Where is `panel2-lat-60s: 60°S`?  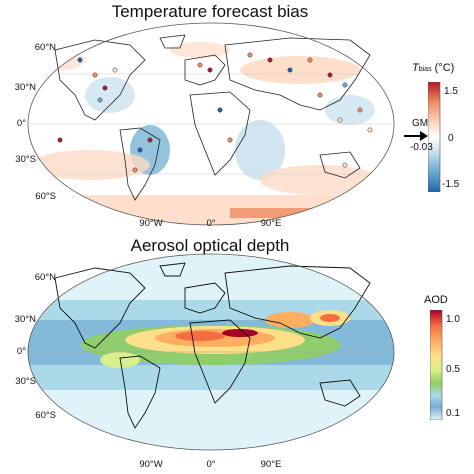 panel2-lat-60s: 60°S is located at coordinates (45, 415).